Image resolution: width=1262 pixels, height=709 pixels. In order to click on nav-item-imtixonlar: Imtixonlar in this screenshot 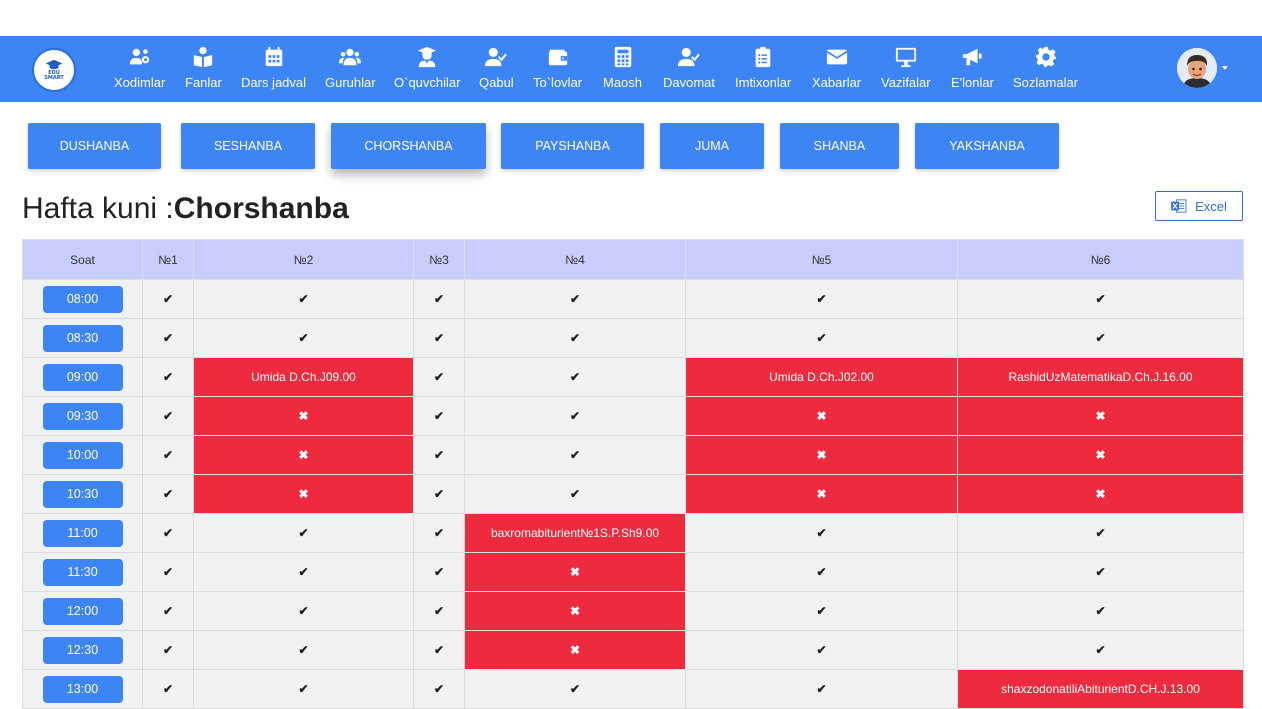, I will do `click(763, 68)`.